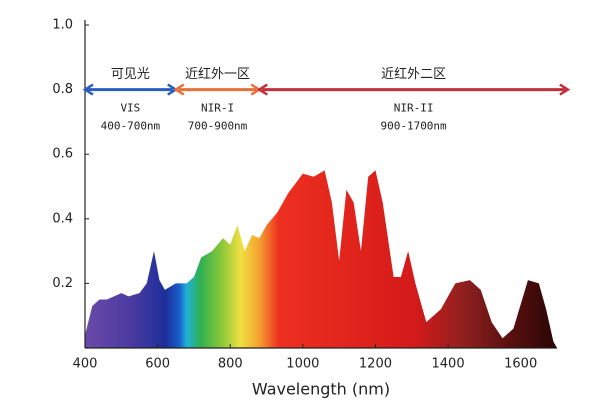 This screenshot has height=405, width=611. Describe the element at coordinates (520, 364) in the screenshot. I see `x-tick-label: 1600` at that location.